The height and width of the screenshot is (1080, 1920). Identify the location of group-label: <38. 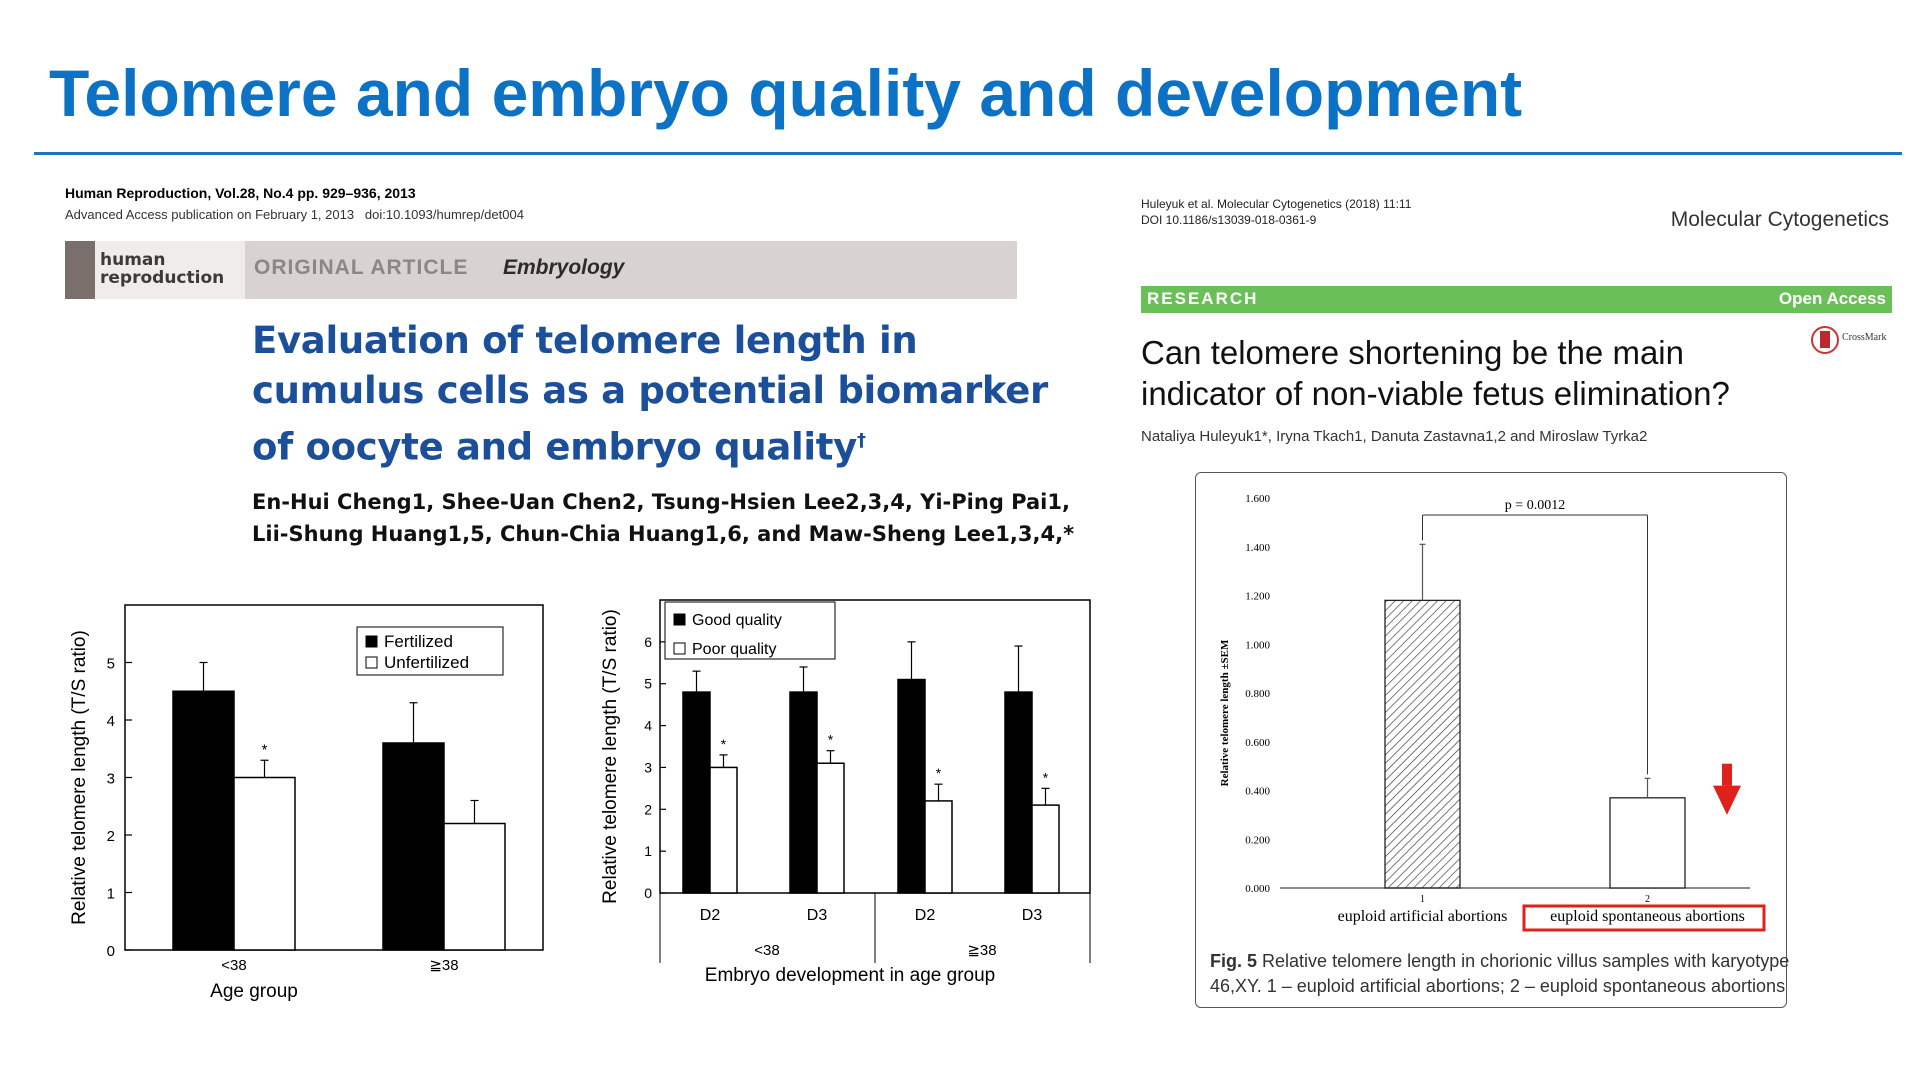
(766, 950).